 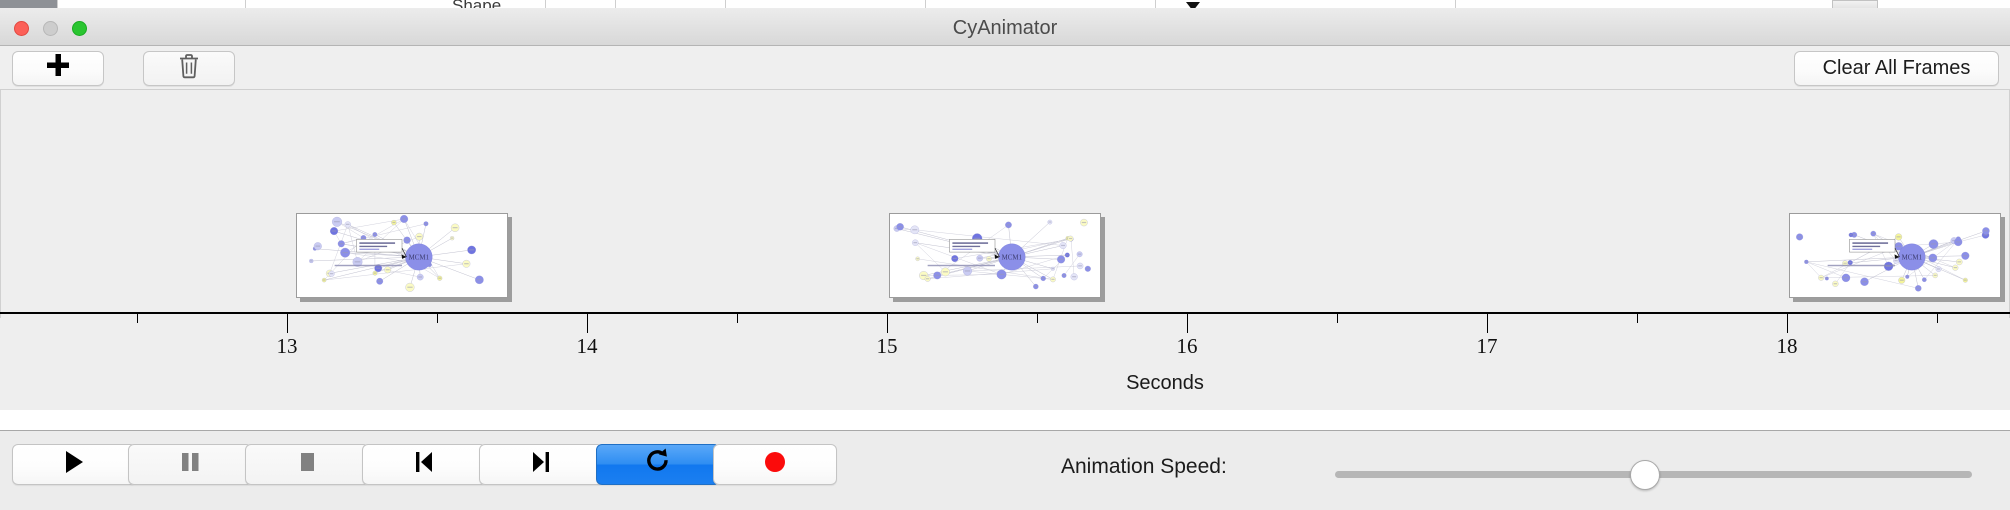 I want to click on record-icon, so click(x=775, y=464).